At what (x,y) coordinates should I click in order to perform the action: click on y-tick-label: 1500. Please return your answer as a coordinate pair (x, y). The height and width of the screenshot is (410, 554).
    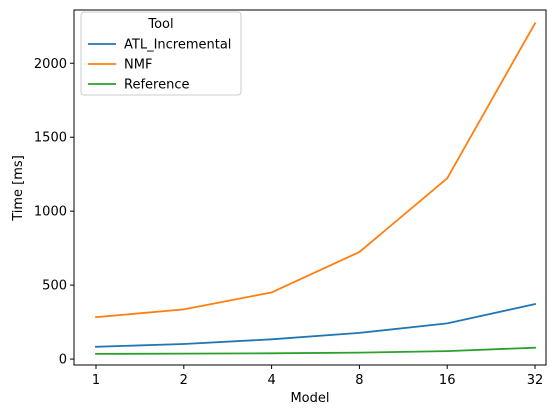
    Looking at the image, I should click on (50, 138).